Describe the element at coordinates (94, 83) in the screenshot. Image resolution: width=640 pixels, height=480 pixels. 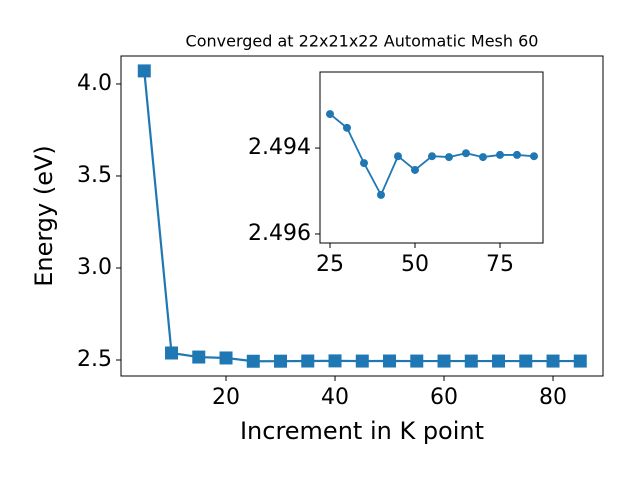
I see `y-tick-label: 4.0` at that location.